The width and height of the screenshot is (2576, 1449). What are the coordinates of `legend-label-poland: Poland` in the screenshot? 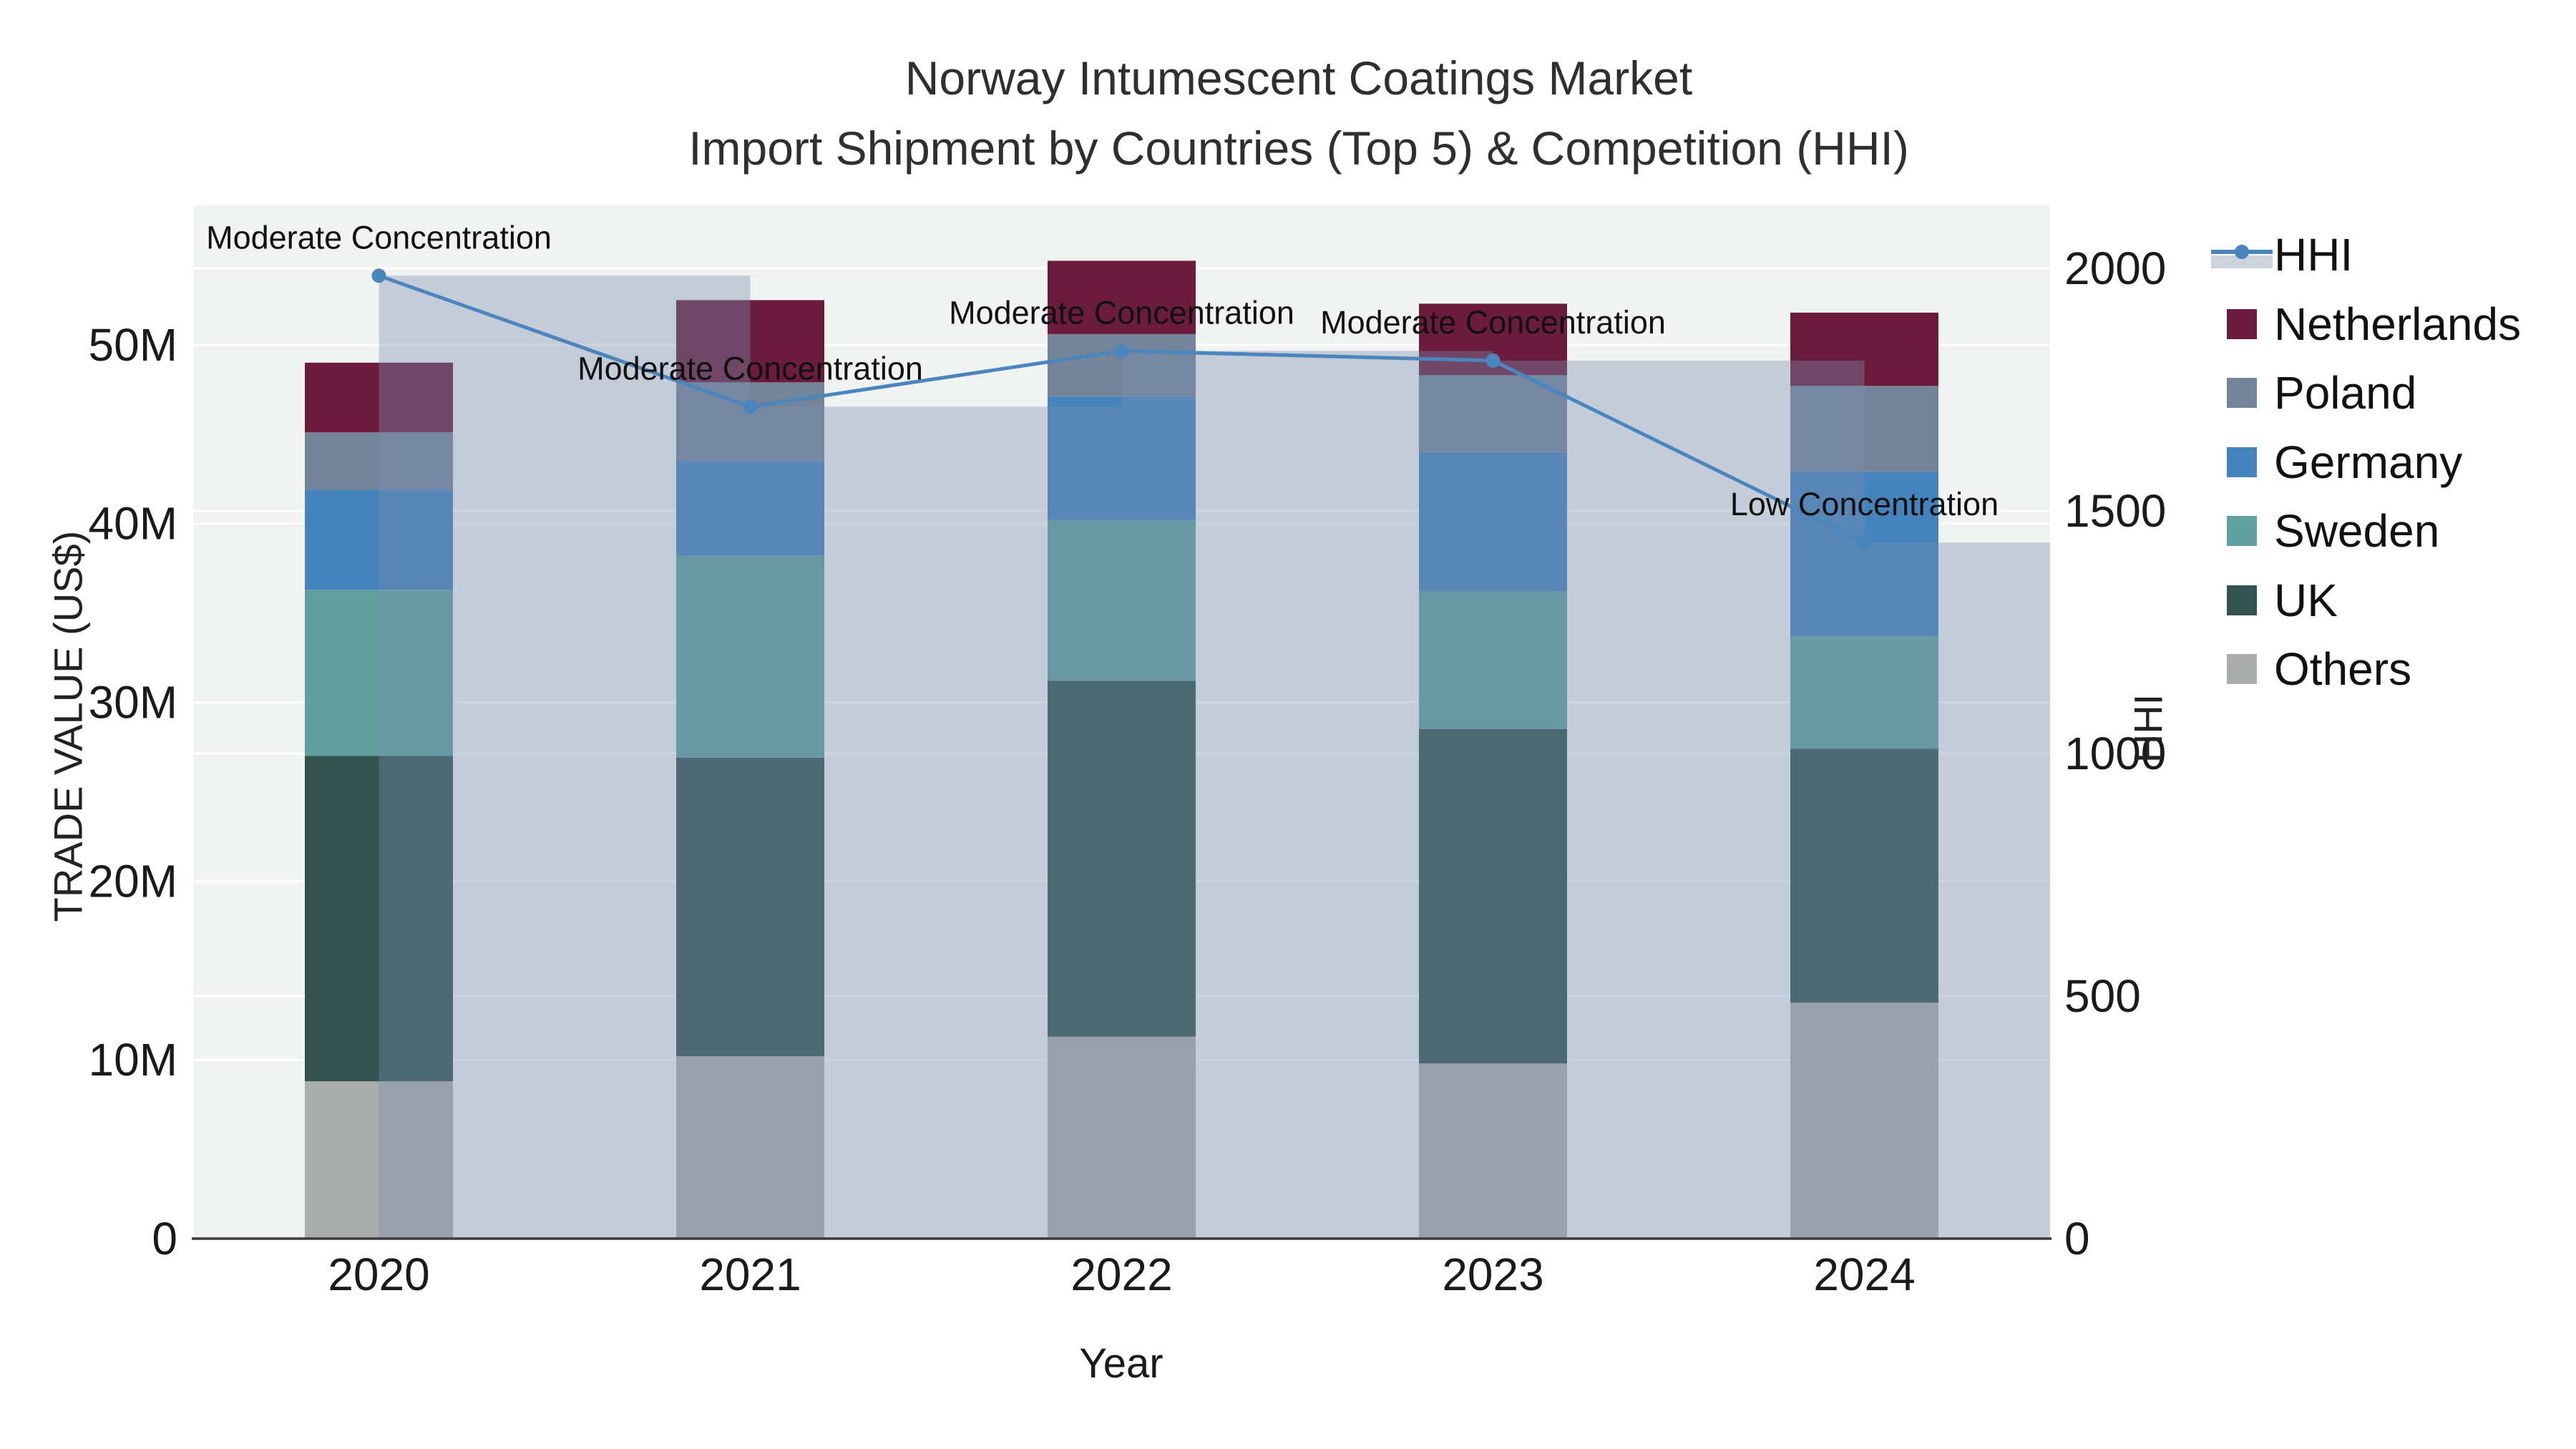 It's located at (2345, 393).